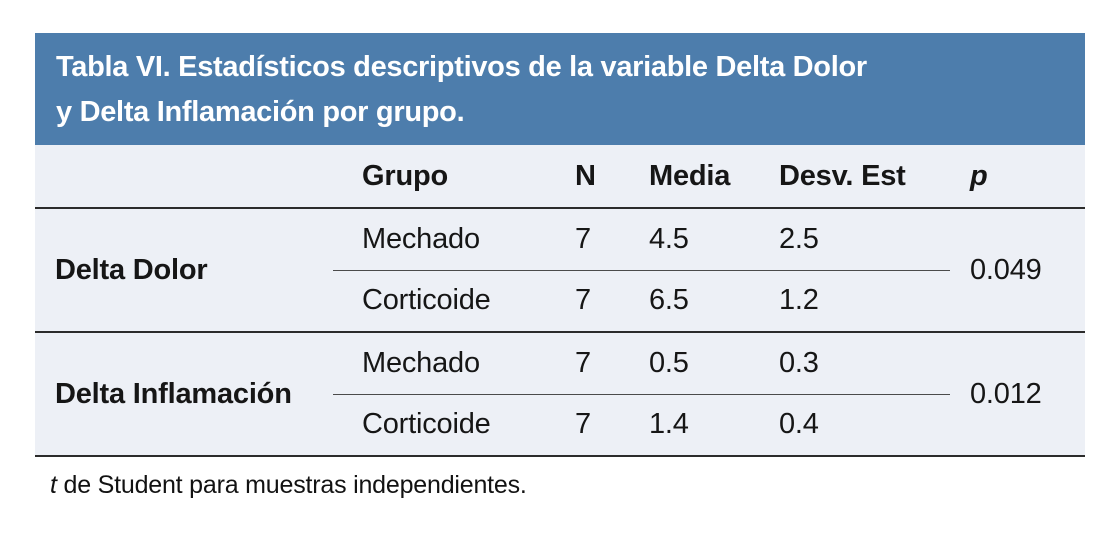 The width and height of the screenshot is (1119, 533). I want to click on table-title-line-2: y Delta Inflamación por grupo., so click(260, 112).